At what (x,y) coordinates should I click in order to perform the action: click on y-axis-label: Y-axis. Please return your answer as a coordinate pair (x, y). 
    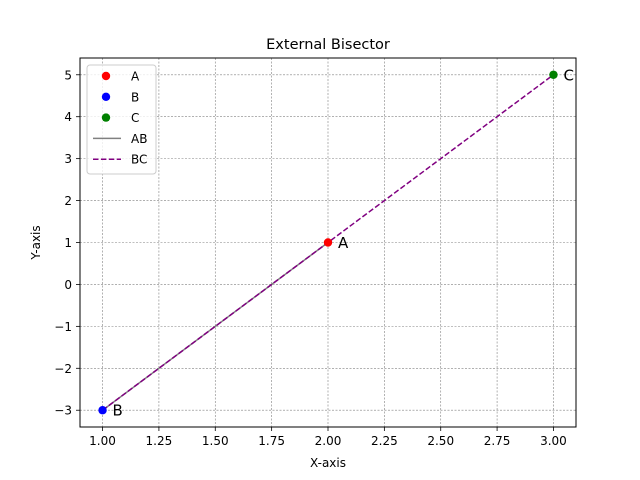
    Looking at the image, I should click on (36, 242).